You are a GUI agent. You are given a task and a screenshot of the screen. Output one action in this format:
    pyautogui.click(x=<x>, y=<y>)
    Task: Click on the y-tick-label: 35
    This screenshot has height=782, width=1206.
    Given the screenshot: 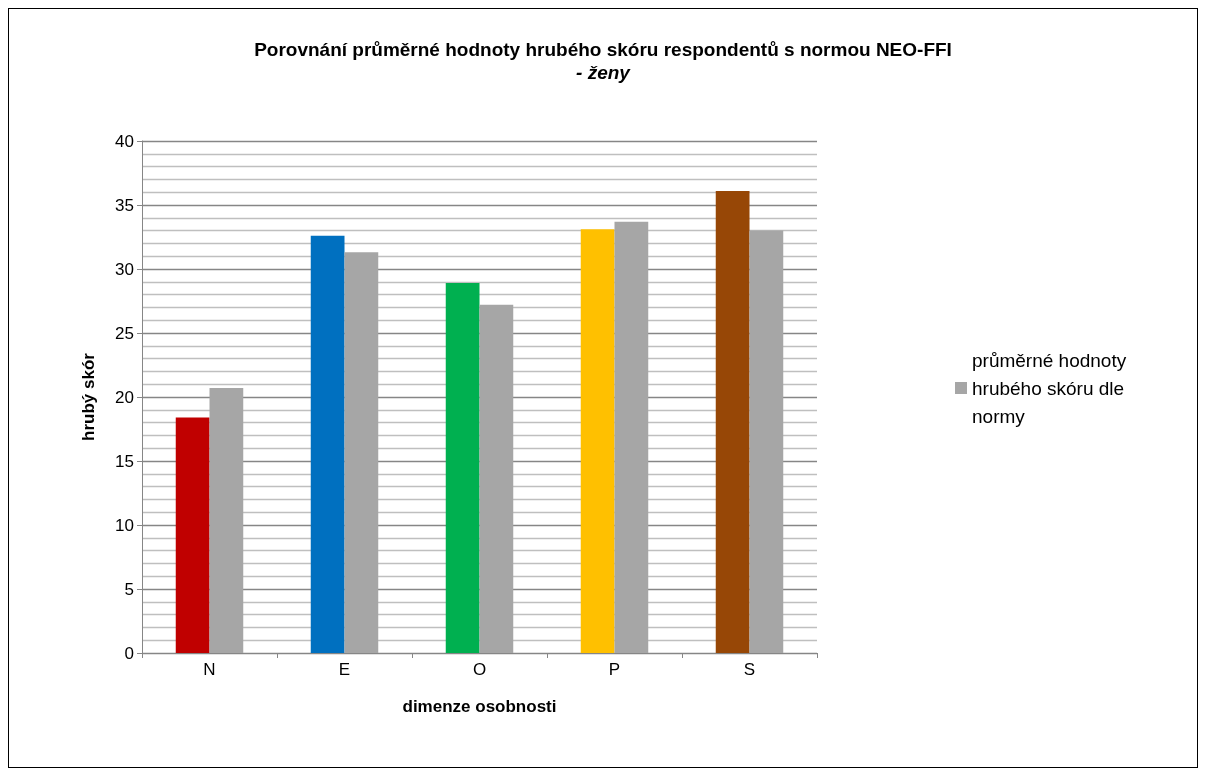 What is the action you would take?
    pyautogui.click(x=124, y=205)
    